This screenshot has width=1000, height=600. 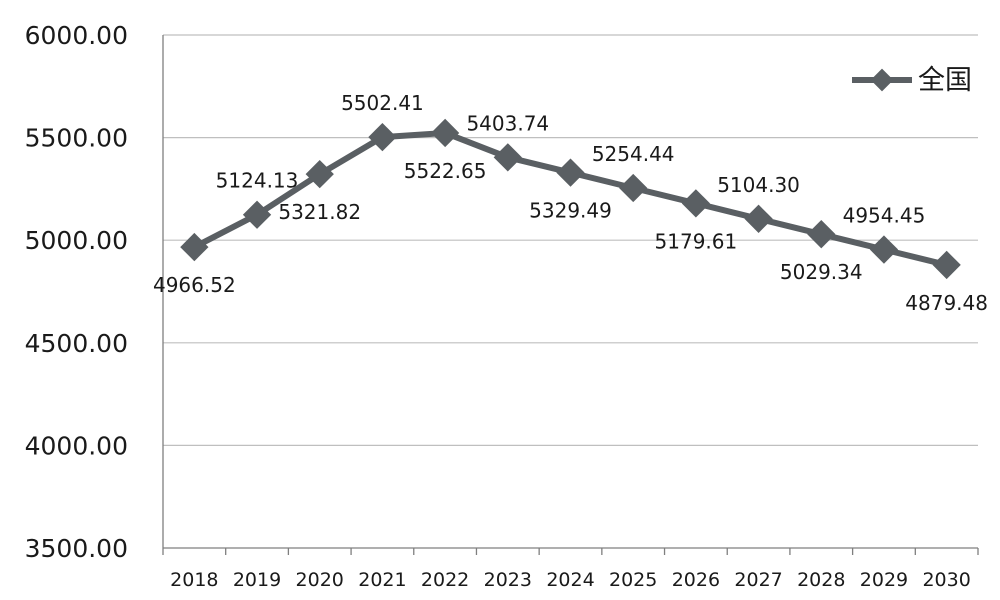 I want to click on data-label-2023: 5403.74, so click(x=507, y=123).